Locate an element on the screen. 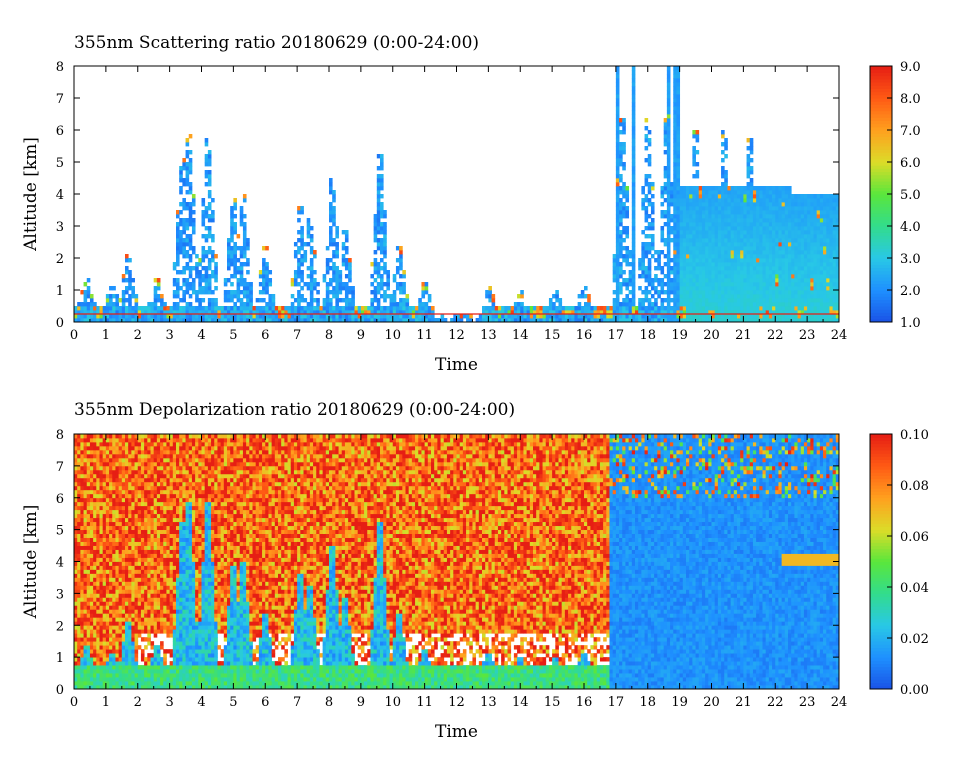 The width and height of the screenshot is (960, 770). y-axis-label: Altitude [km] is located at coordinates (31, 194).